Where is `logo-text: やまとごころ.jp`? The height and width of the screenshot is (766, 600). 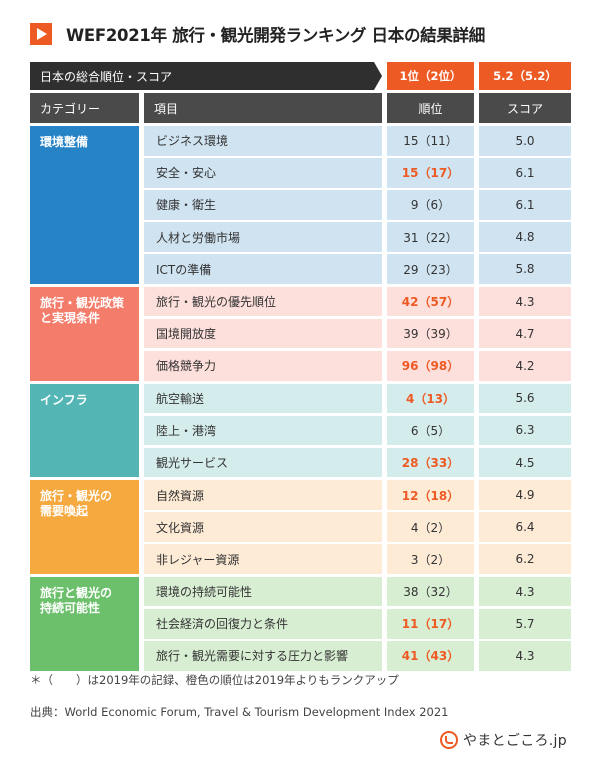 logo-text: やまとごころ.jp is located at coordinates (515, 741).